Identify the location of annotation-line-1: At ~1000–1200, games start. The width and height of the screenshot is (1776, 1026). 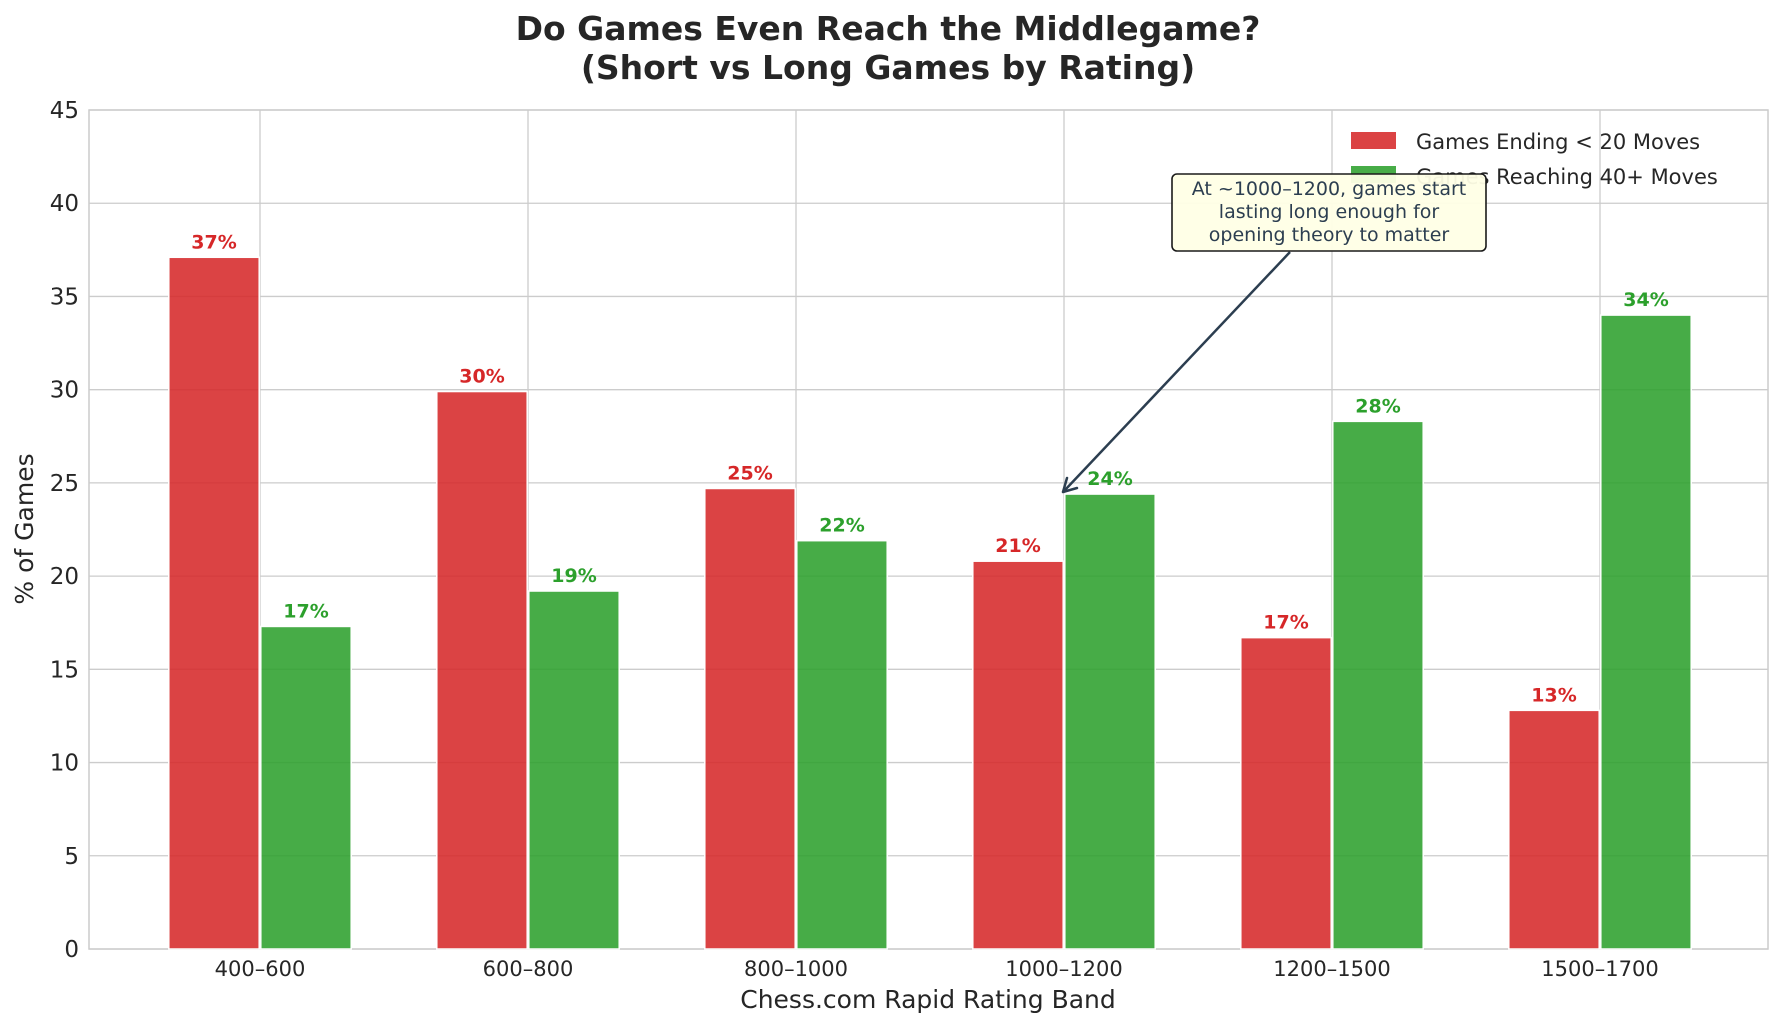
(1329, 189).